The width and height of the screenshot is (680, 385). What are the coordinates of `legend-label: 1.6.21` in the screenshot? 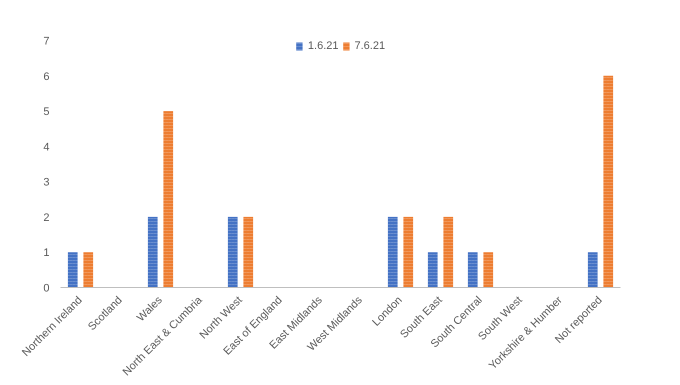 It's located at (323, 46).